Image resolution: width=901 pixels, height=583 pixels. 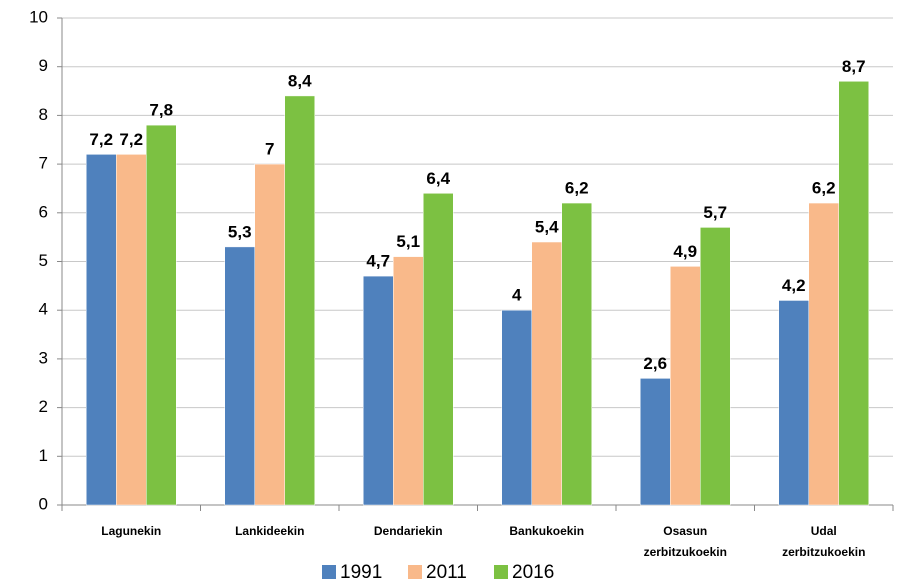 I want to click on y-tick-label: 9, so click(x=43, y=65).